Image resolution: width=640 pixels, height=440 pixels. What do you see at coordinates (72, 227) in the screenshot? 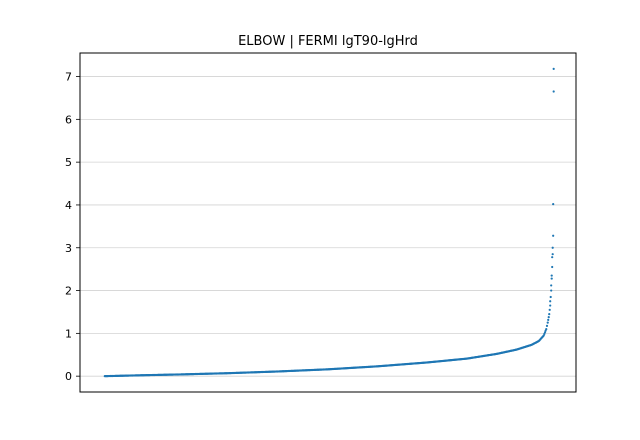
I see `y-axis-ticks: 0 1 2 3 4 5 6 7` at bounding box center [72, 227].